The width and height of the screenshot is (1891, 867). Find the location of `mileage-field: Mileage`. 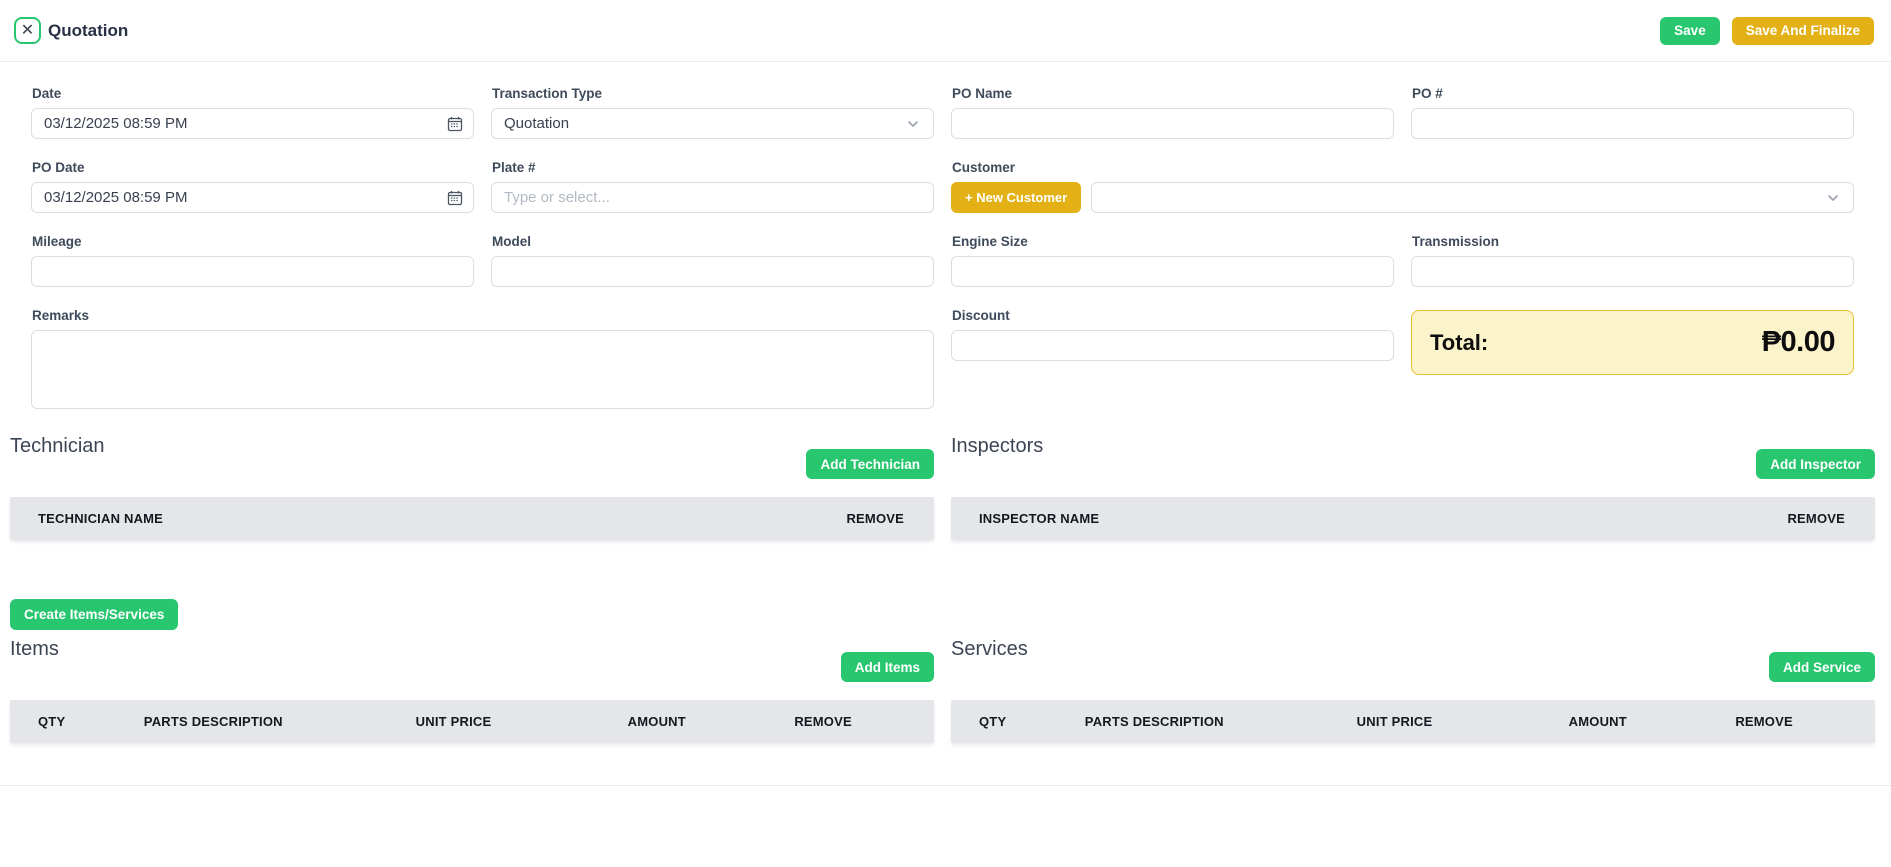

mileage-field: Mileage is located at coordinates (252, 260).